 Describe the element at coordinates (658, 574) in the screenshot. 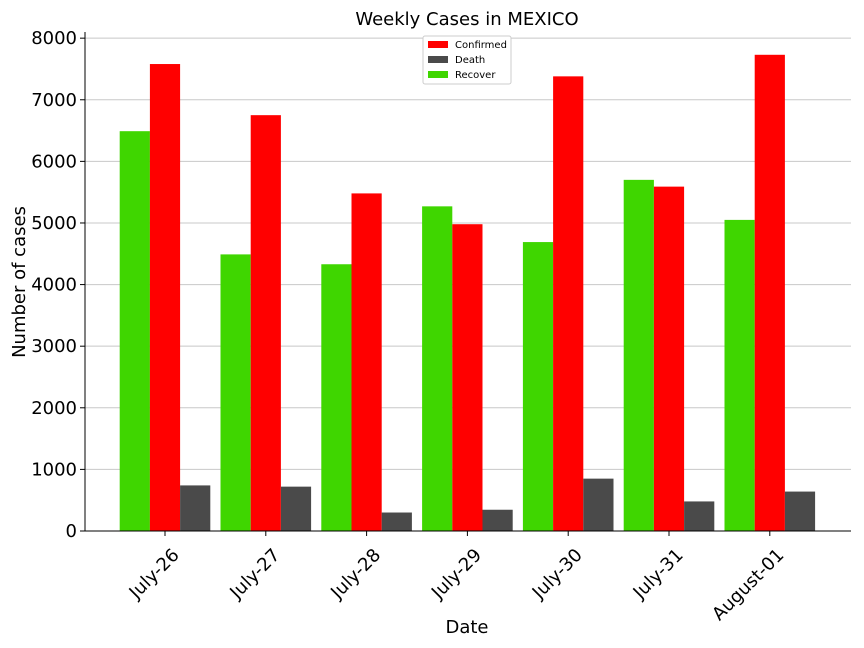

I see `x-tick-label: July-31` at that location.